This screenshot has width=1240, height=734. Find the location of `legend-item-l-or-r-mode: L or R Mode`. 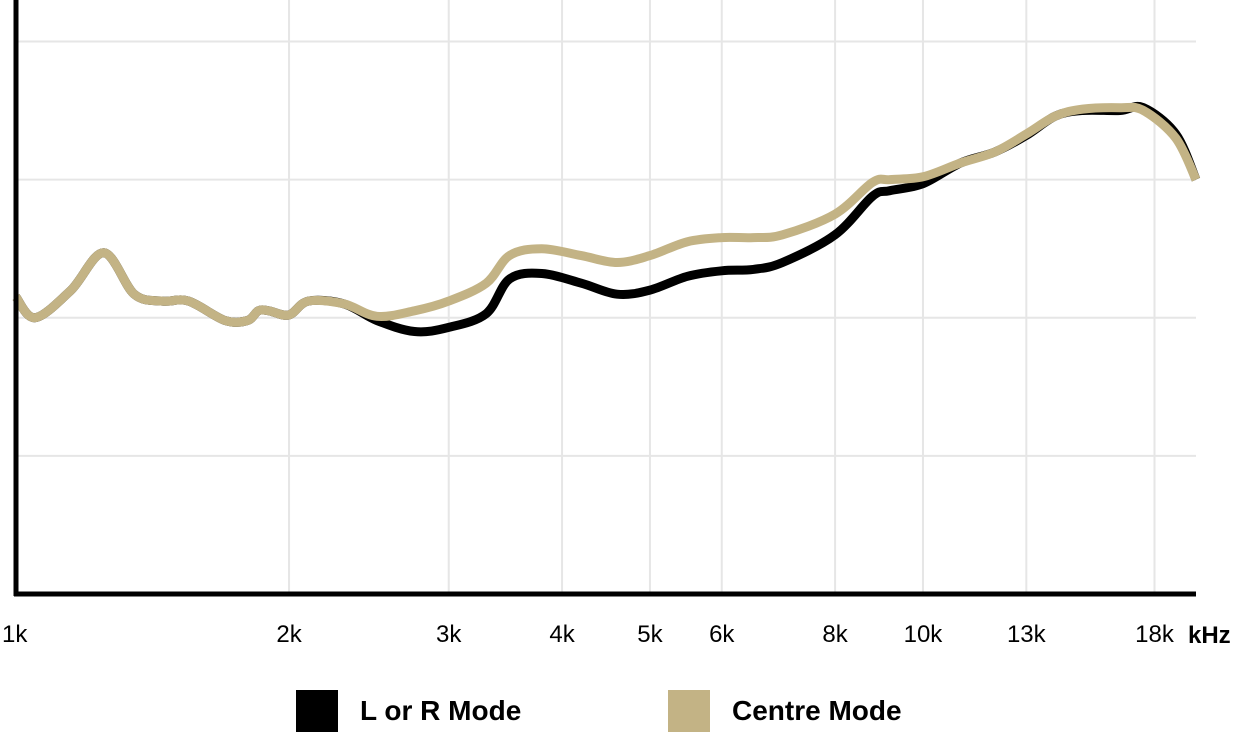

legend-item-l-or-r-mode: L or R Mode is located at coordinates (408, 711).